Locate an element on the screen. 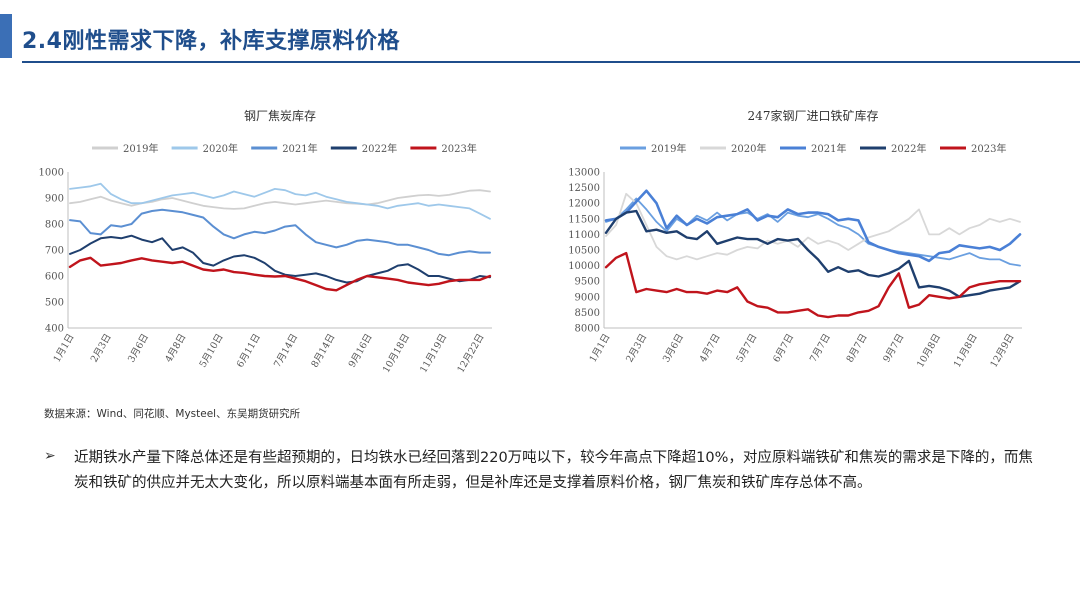 The image size is (1080, 607). x-tick-label: 9月7日 is located at coordinates (893, 348).